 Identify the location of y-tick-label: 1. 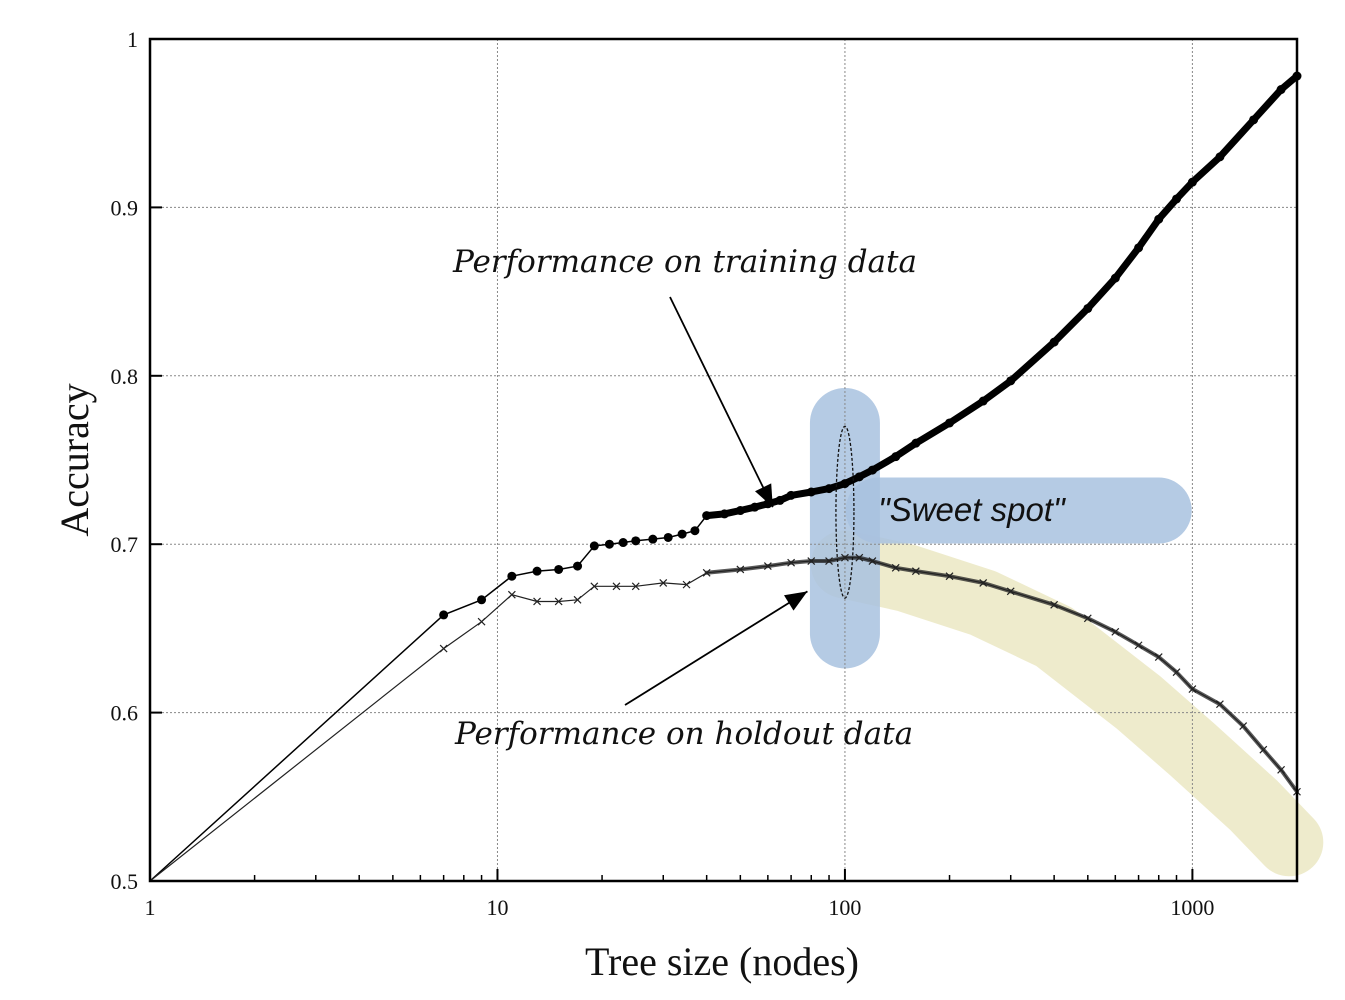
(132, 39).